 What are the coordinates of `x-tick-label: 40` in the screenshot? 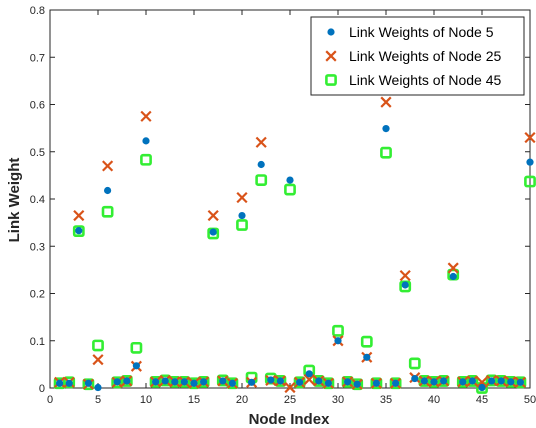 It's located at (434, 400).